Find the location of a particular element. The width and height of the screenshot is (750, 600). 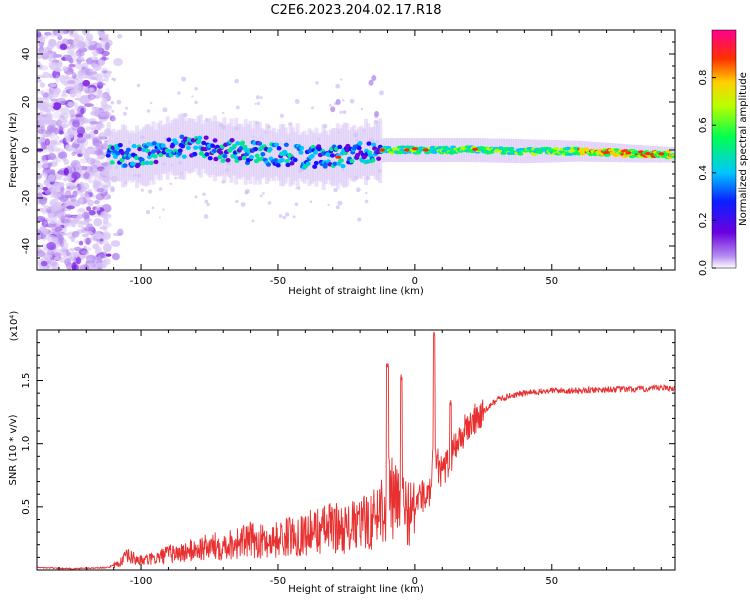

colorbar-tick-label: 0.6 is located at coordinates (703, 125).